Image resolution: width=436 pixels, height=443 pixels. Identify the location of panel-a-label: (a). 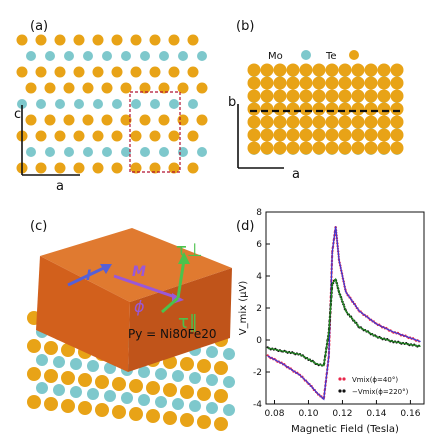
(39, 26).